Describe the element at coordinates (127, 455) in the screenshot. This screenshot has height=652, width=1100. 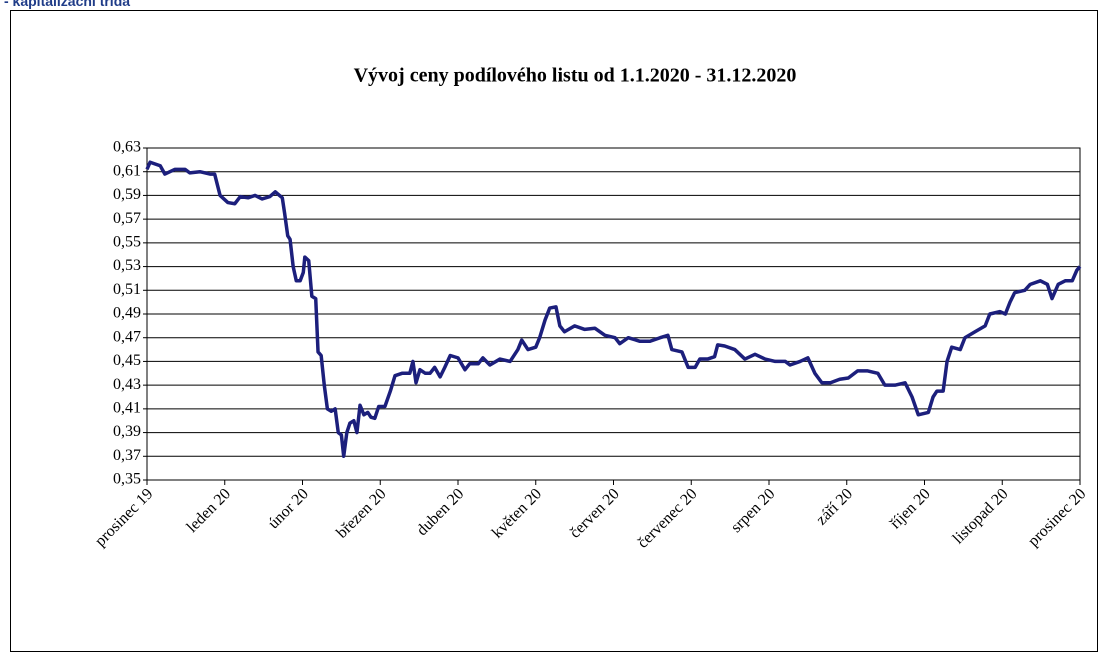
I see `y-tick-label: 0,37` at that location.